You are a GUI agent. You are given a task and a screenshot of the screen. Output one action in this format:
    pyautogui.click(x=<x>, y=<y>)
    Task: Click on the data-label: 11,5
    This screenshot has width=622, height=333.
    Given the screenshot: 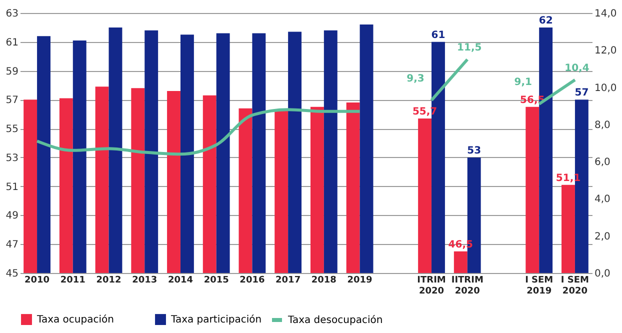 What is the action you would take?
    pyautogui.click(x=469, y=48)
    